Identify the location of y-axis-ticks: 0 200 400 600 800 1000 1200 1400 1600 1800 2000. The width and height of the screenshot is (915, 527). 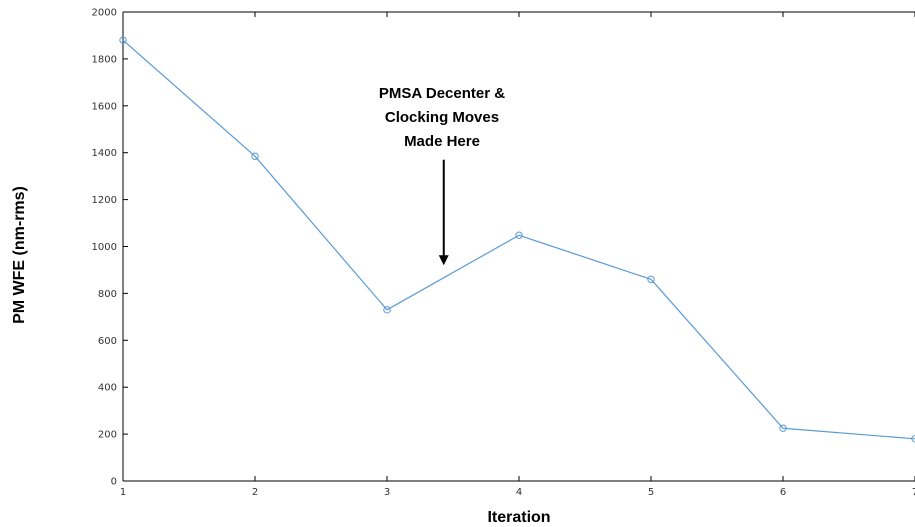
(110, 248).